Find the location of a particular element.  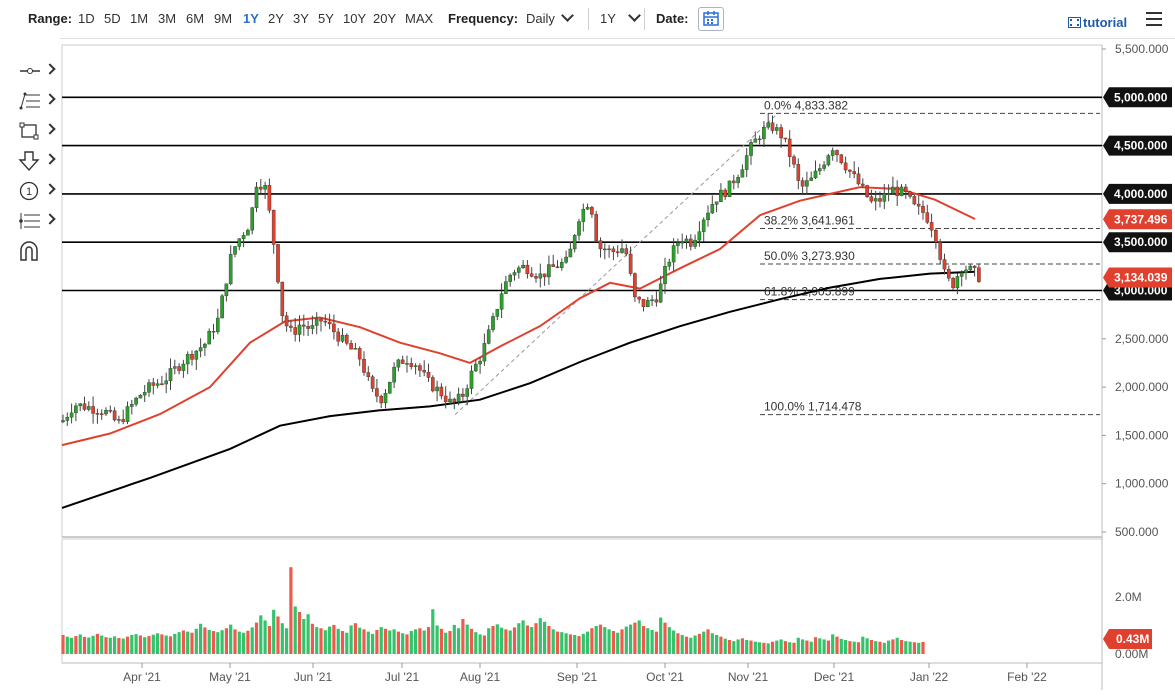

range-button-max: MAX is located at coordinates (419, 18).